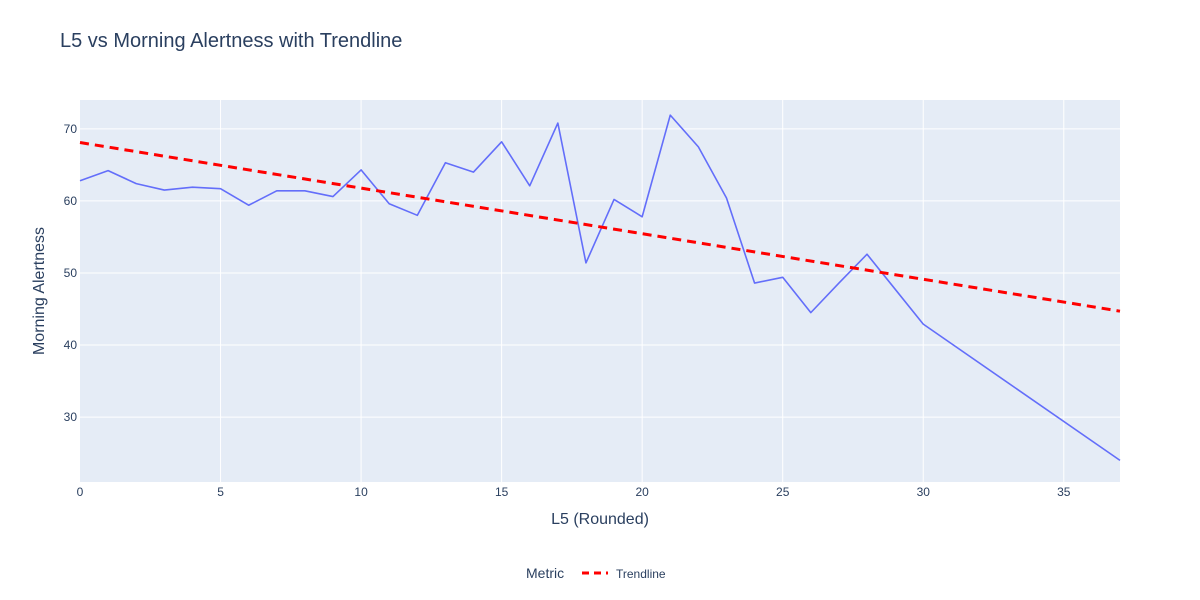 The height and width of the screenshot is (600, 1200). What do you see at coordinates (1064, 492) in the screenshot?
I see `x-tick-label: 35` at bounding box center [1064, 492].